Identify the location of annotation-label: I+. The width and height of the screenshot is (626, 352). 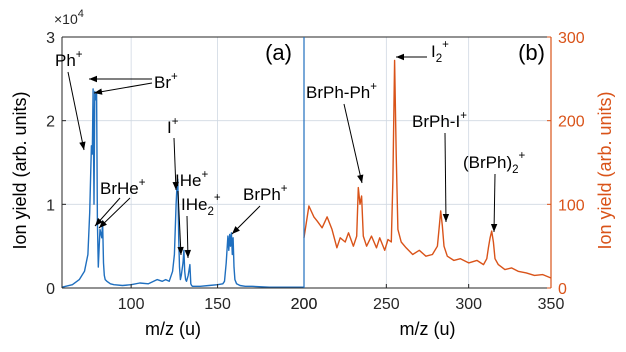
(173, 126).